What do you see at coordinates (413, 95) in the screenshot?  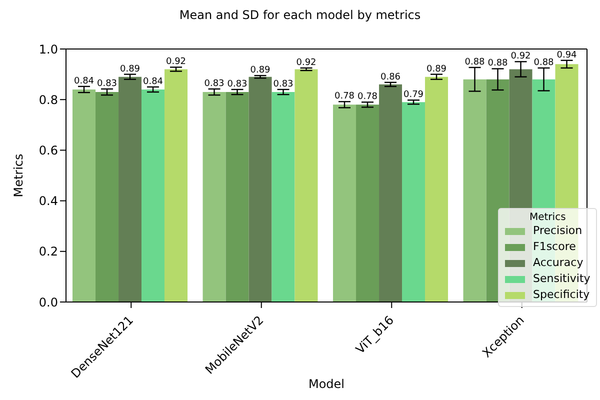 I see `data-label: 0.79` at bounding box center [413, 95].